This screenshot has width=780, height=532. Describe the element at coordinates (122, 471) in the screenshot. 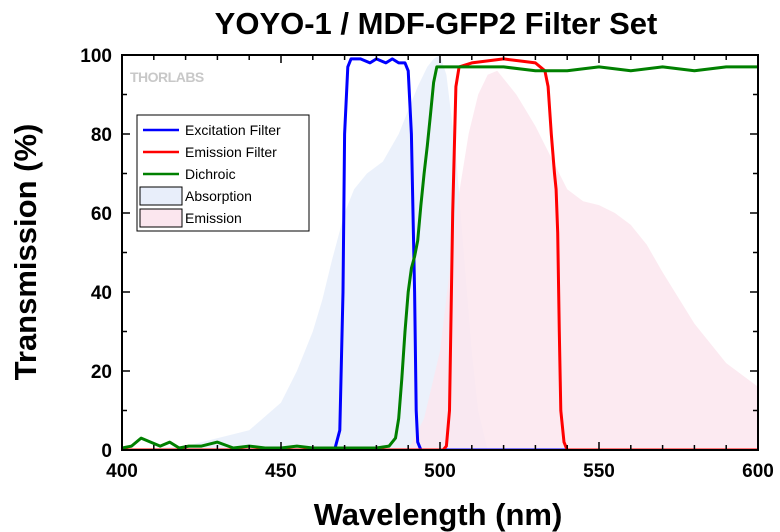

I see `x-tick-label: 400` at that location.